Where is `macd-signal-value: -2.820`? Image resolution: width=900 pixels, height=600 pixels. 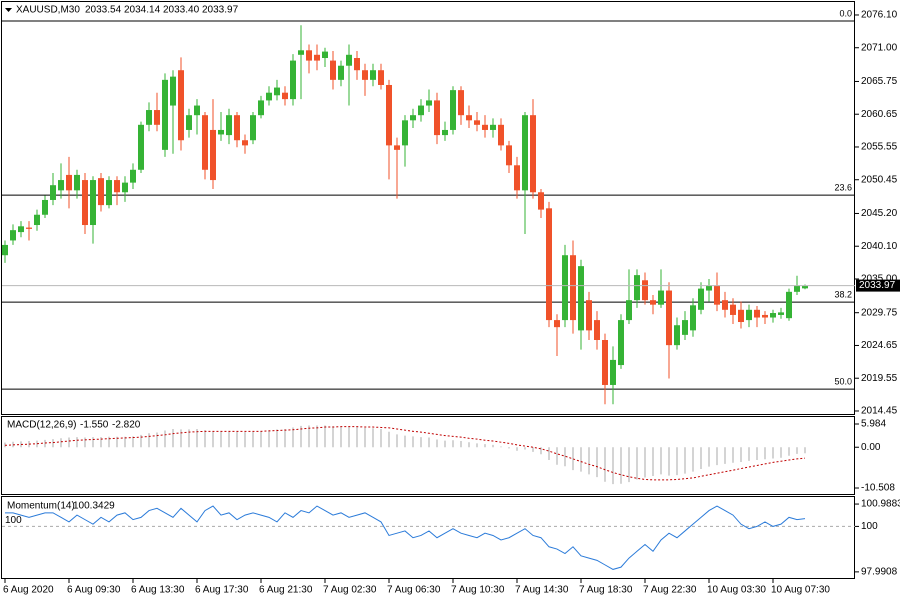 macd-signal-value: -2.820 is located at coordinates (126, 425).